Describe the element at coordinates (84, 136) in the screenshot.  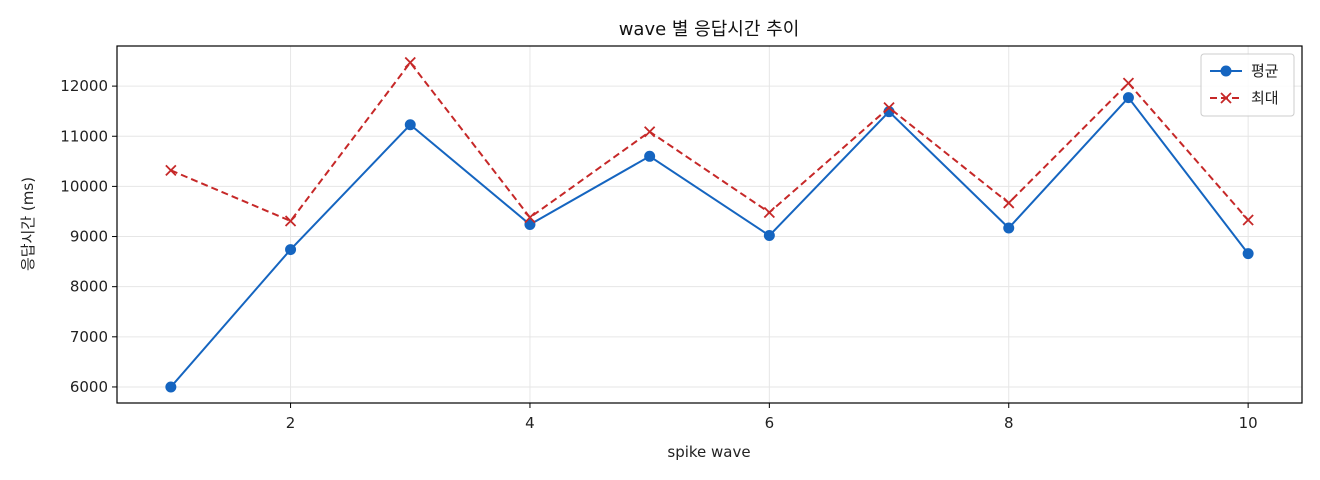
I see `y-tick-label: 11000` at that location.